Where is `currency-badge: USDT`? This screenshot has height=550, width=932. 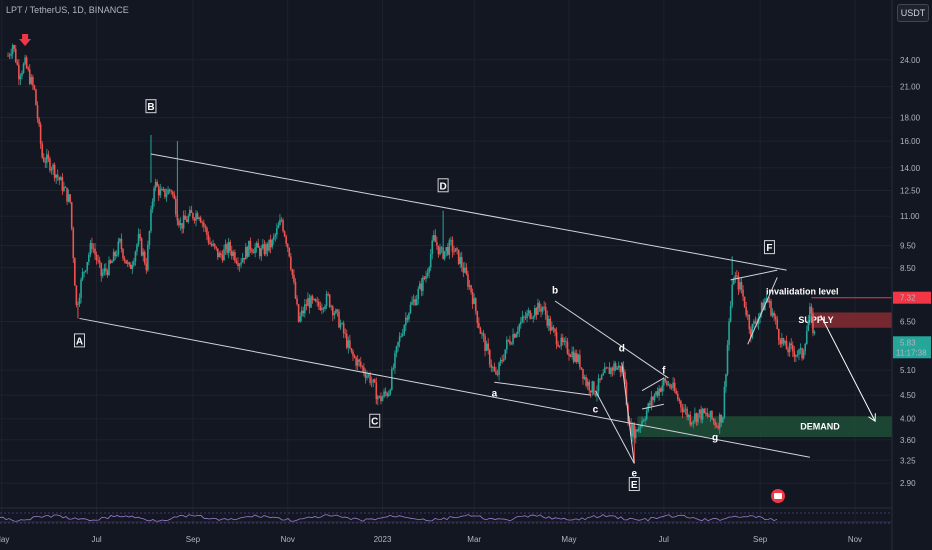 currency-badge: USDT is located at coordinates (913, 13).